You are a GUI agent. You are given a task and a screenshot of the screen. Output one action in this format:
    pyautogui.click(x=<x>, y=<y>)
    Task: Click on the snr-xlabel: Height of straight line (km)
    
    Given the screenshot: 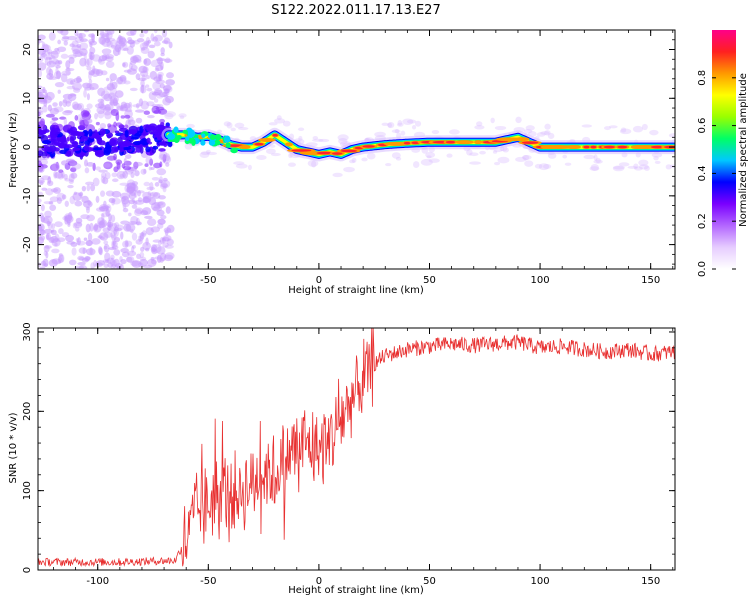 What is the action you would take?
    pyautogui.click(x=356, y=590)
    